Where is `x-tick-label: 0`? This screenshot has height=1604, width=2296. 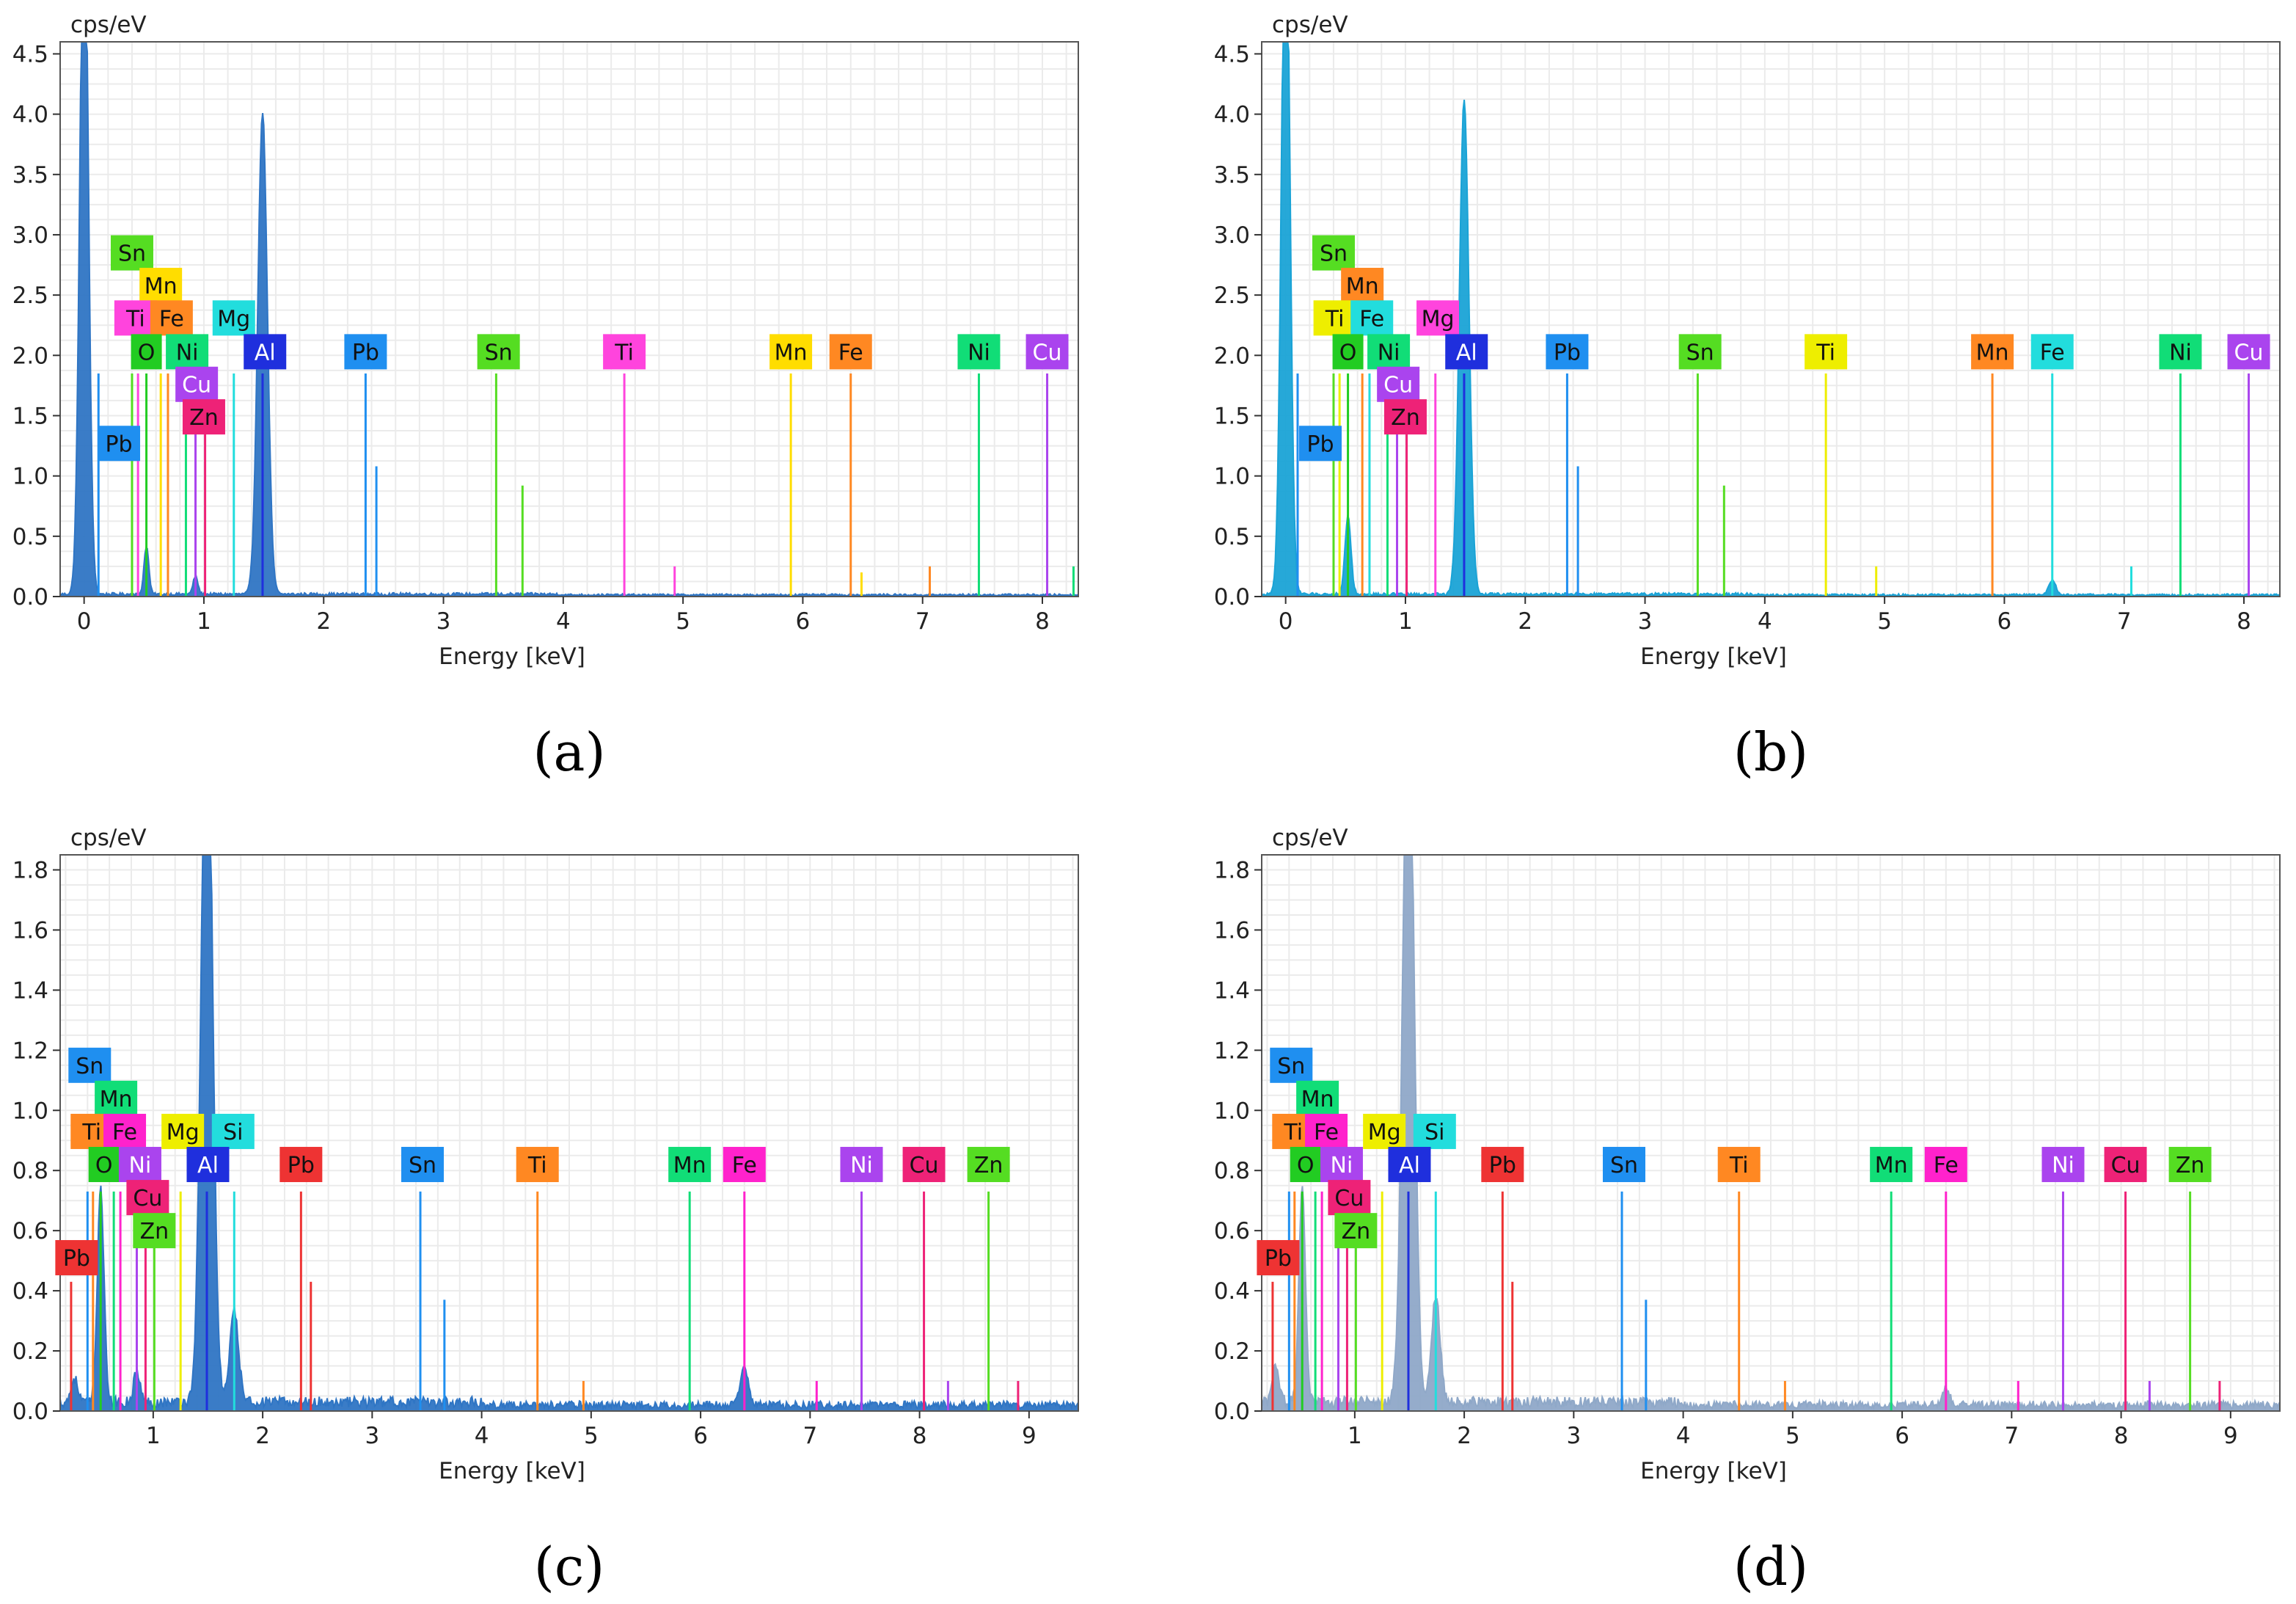 x-tick-label: 0 is located at coordinates (1286, 621).